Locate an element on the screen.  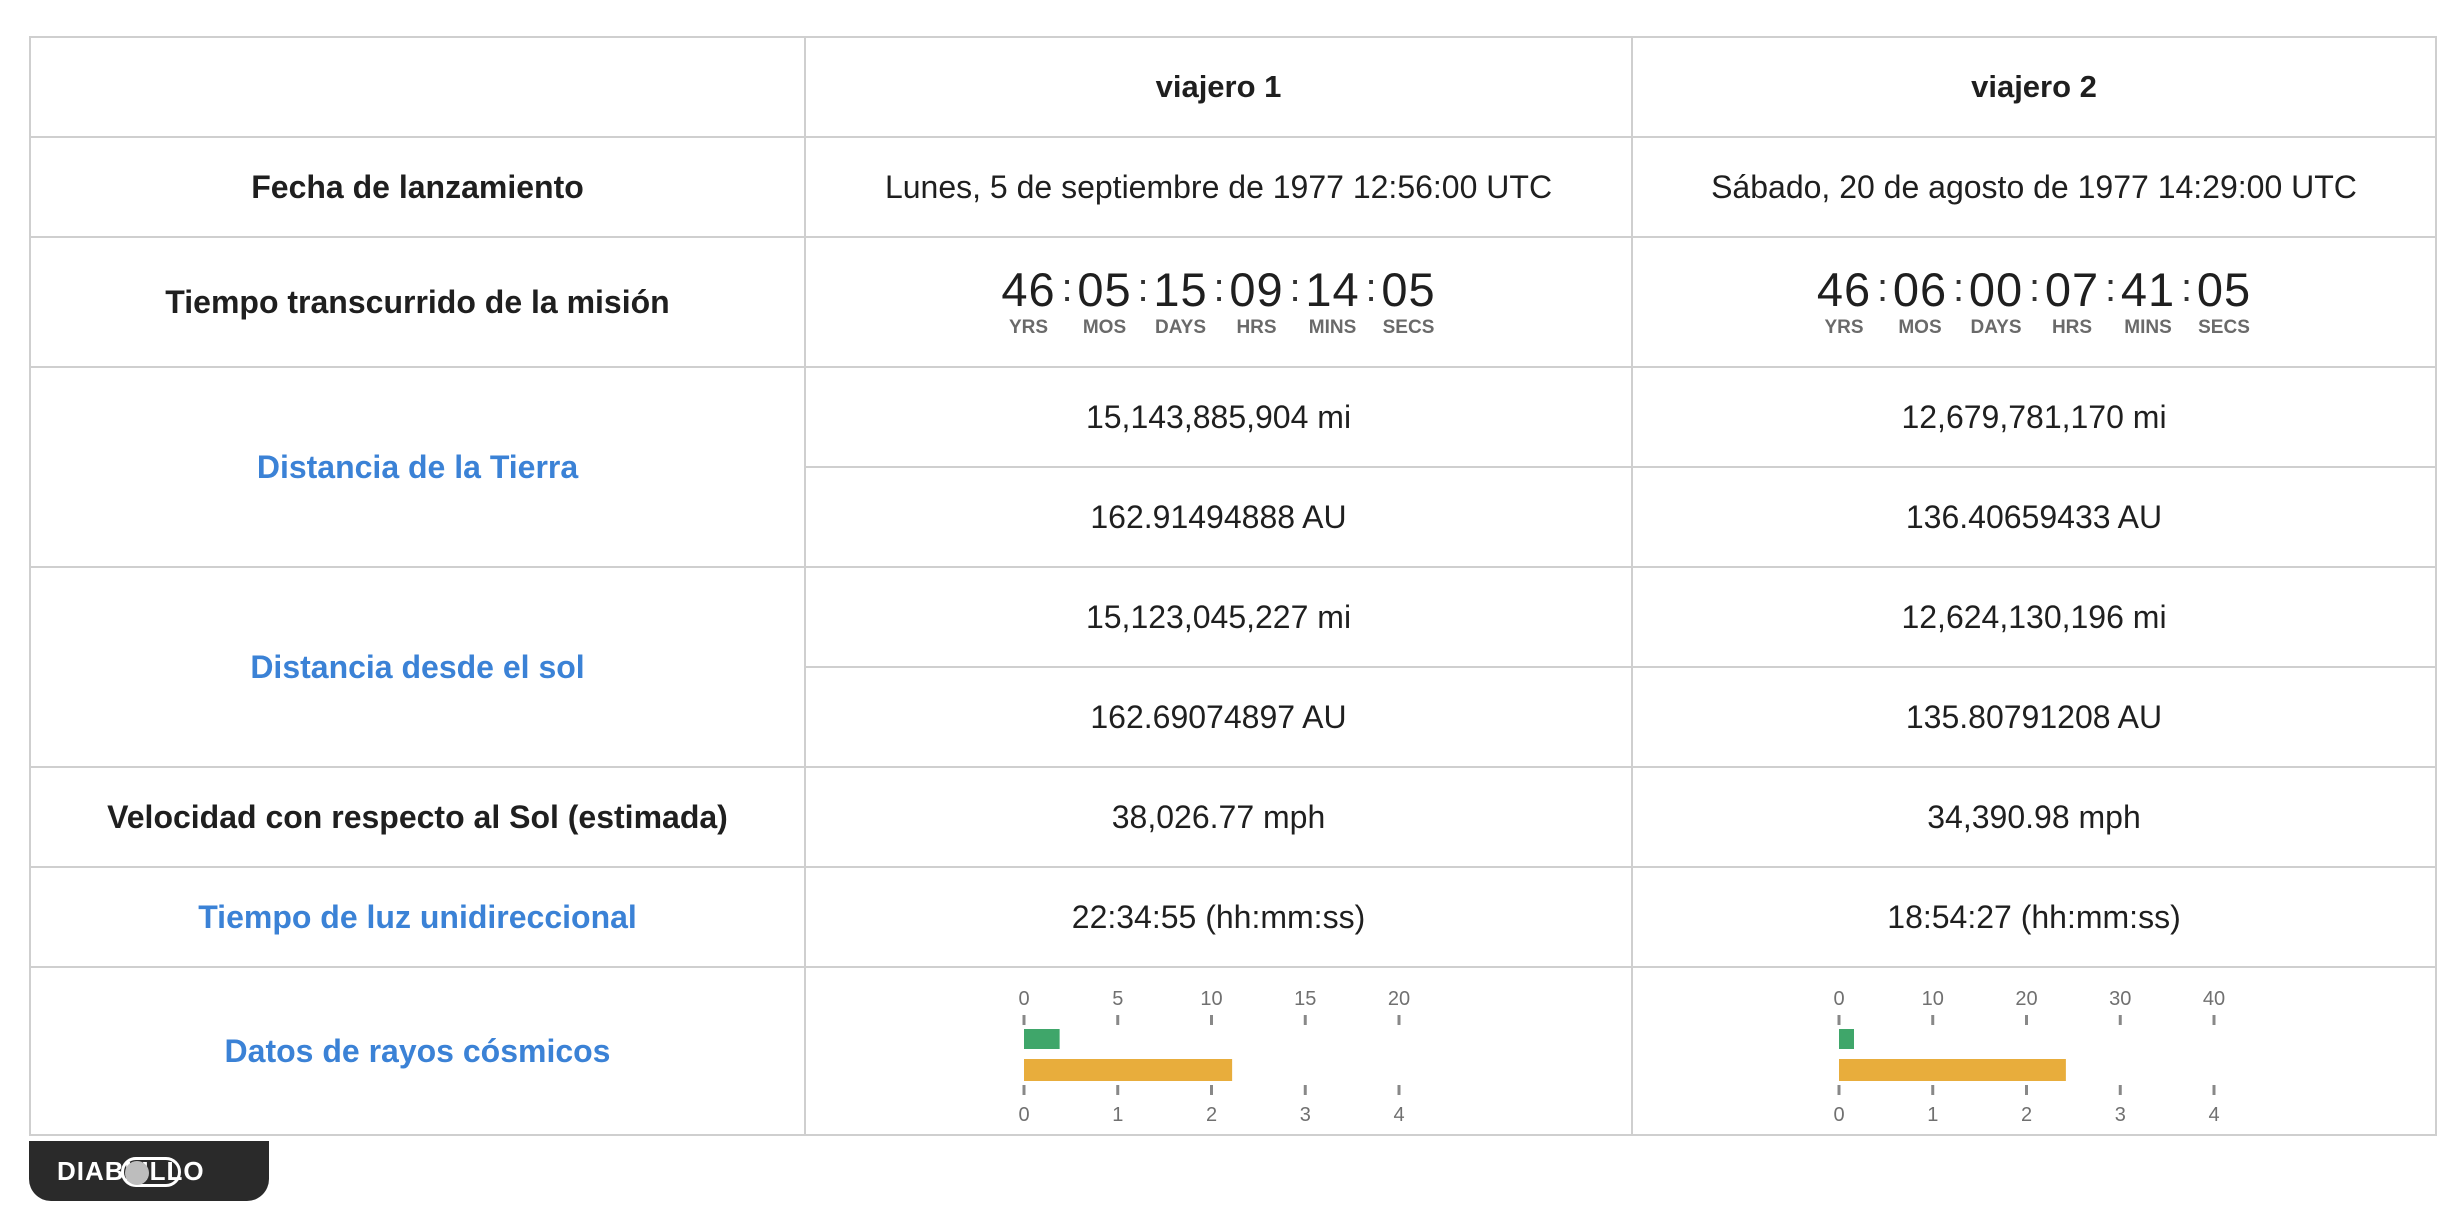
cosmic-ray-chart-v2: 0 10 20 30 40 0 1 2 3 4 is located at coordinates (2029, 1057).